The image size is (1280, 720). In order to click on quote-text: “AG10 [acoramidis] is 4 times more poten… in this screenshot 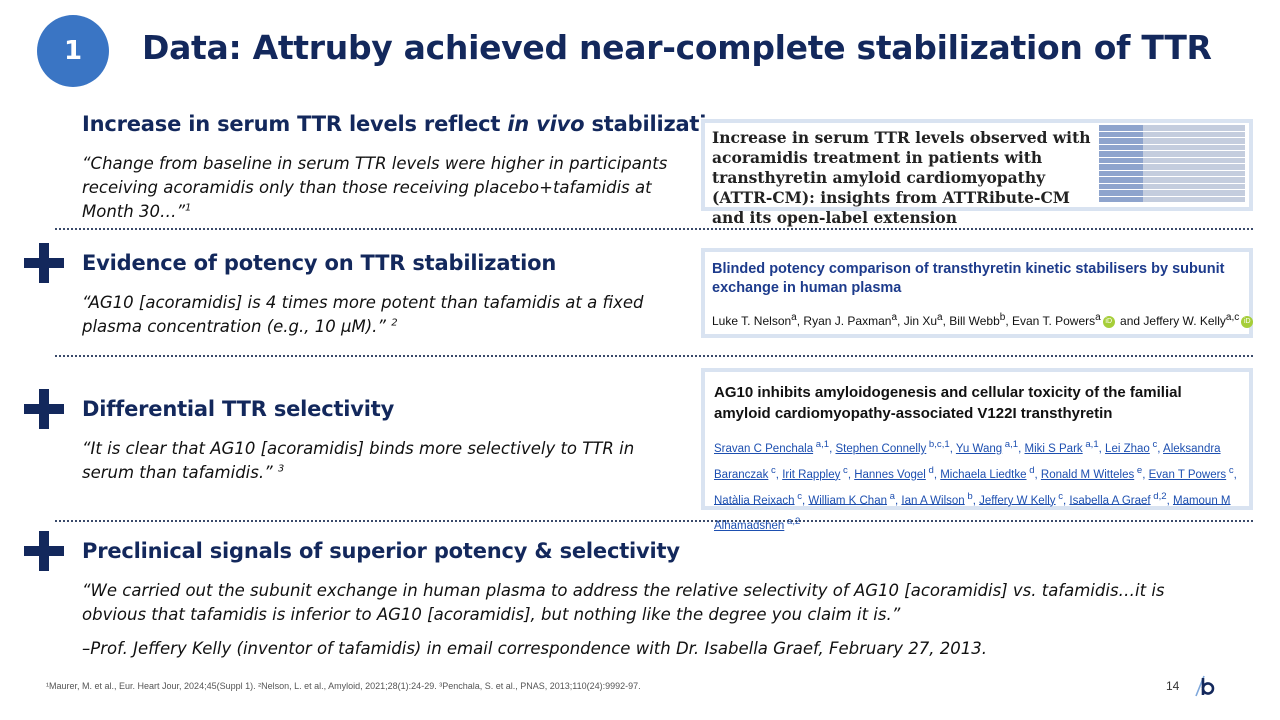, I will do `click(363, 314)`.